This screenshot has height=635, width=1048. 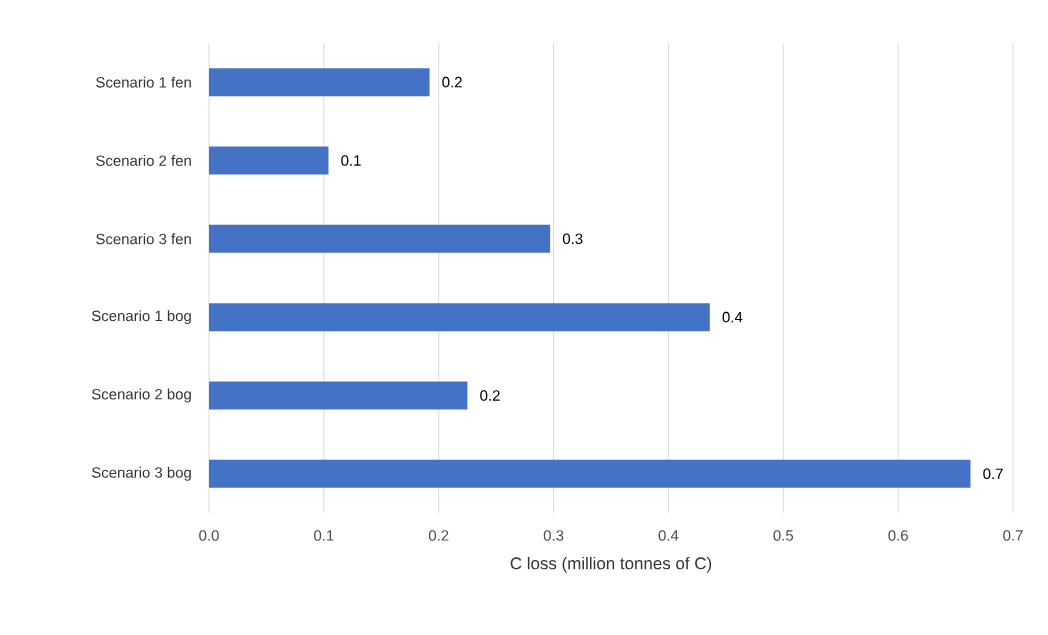 I want to click on data-label: 0.4, so click(x=732, y=317).